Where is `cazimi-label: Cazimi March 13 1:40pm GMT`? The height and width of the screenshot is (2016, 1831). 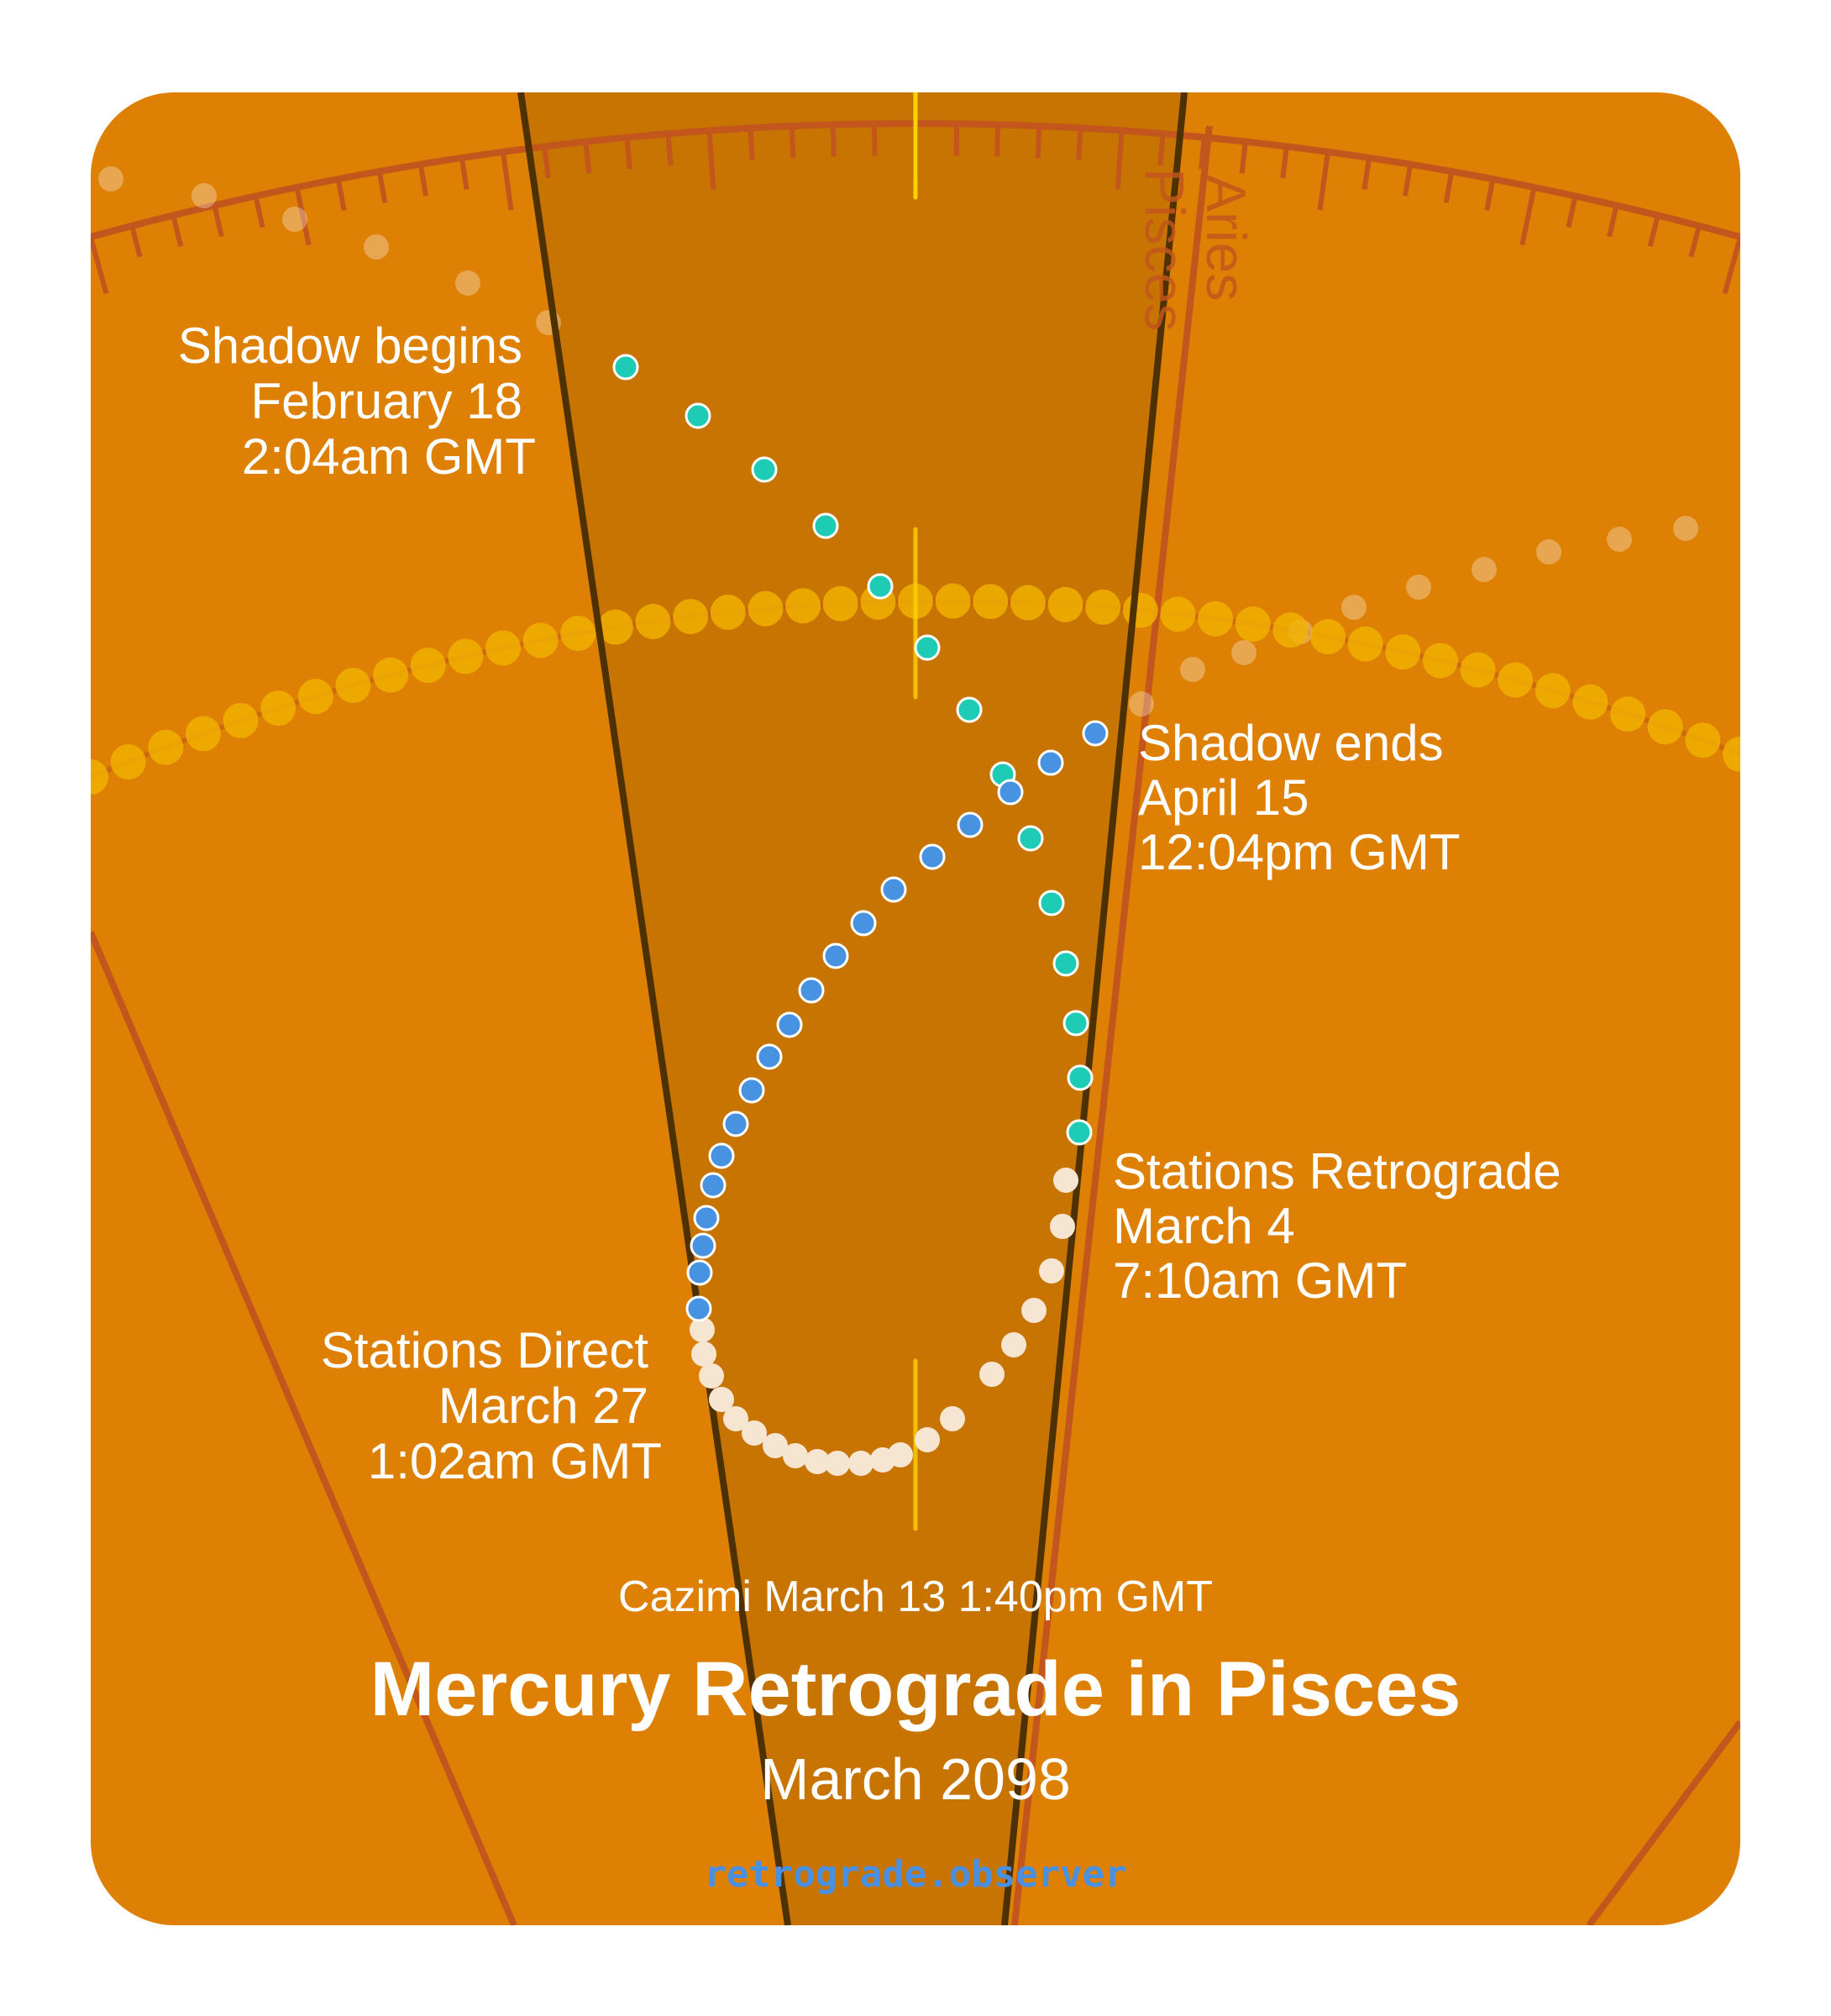
cazimi-label: Cazimi March 13 1:40pm GMT is located at coordinates (915, 1596).